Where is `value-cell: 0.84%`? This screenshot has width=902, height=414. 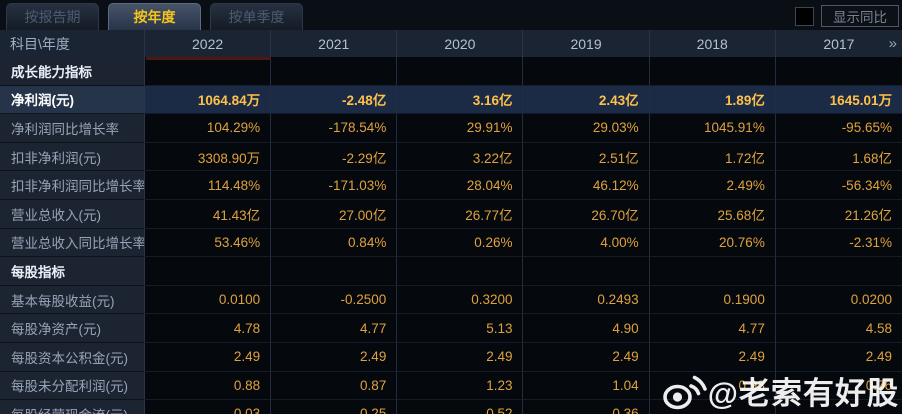 value-cell: 0.84% is located at coordinates (334, 243).